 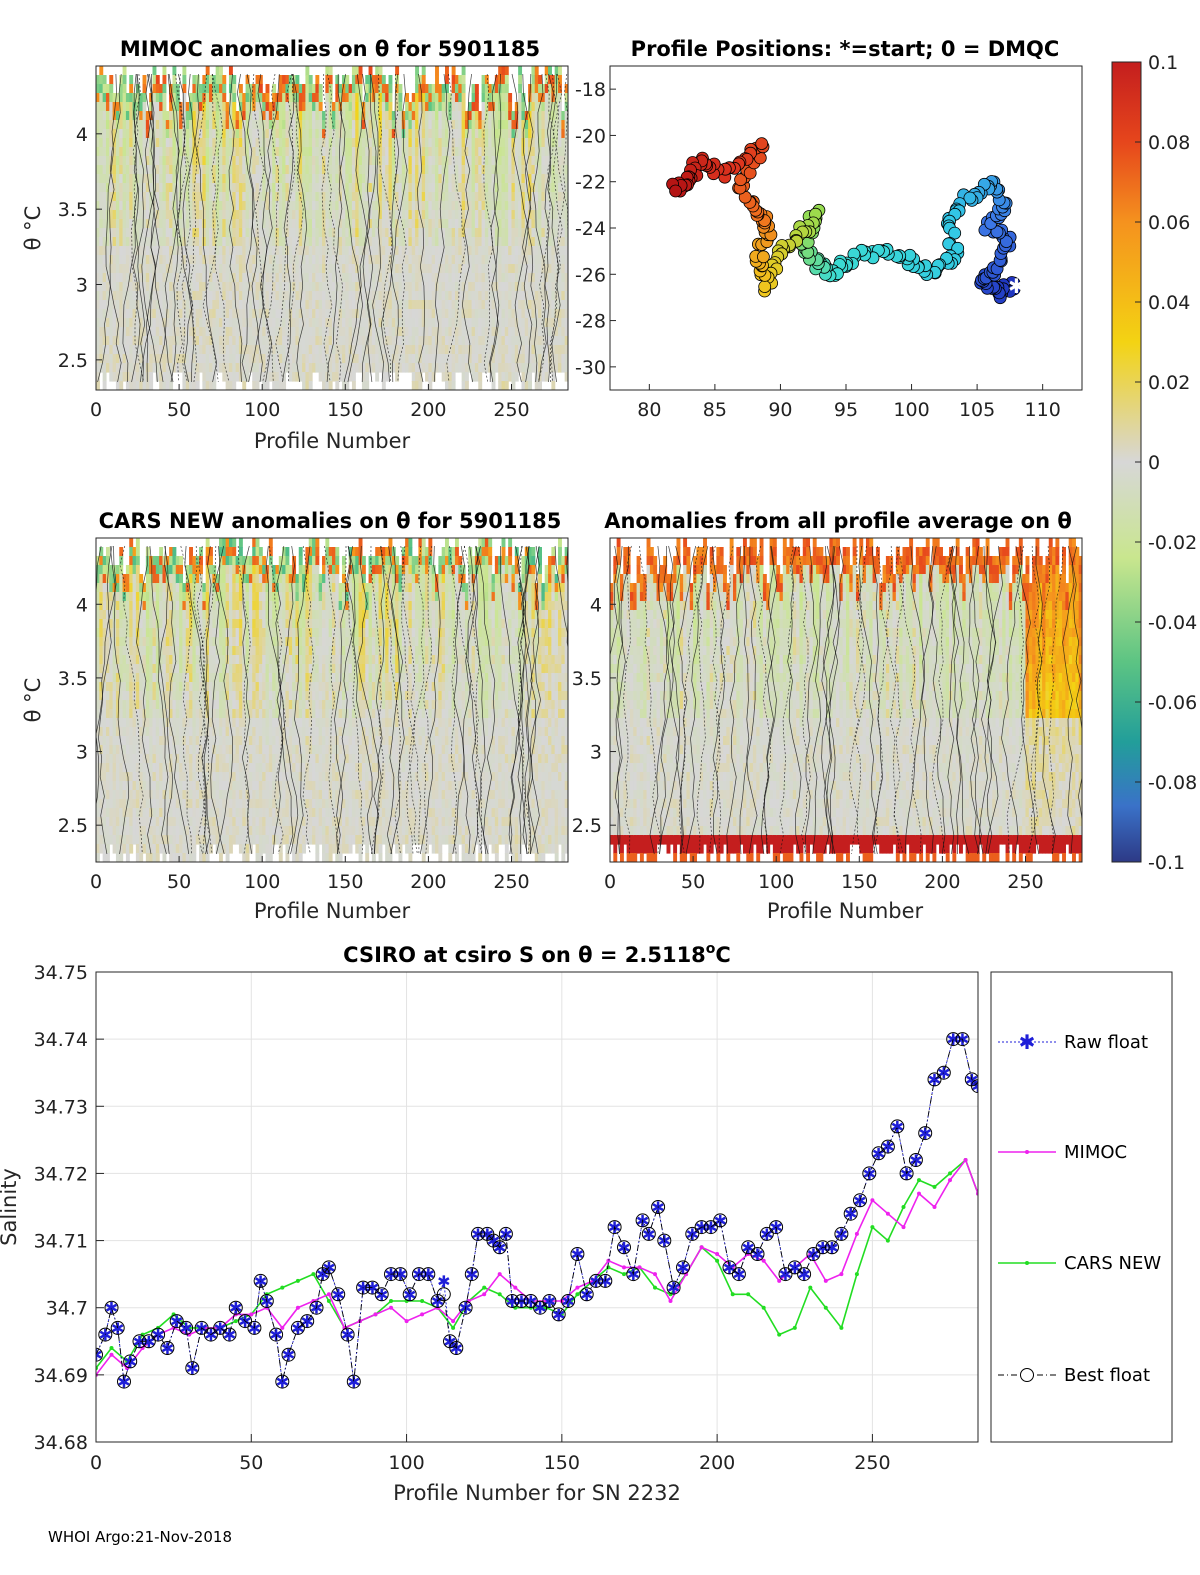 What do you see at coordinates (541, 228) in the screenshot?
I see `contour-line` at bounding box center [541, 228].